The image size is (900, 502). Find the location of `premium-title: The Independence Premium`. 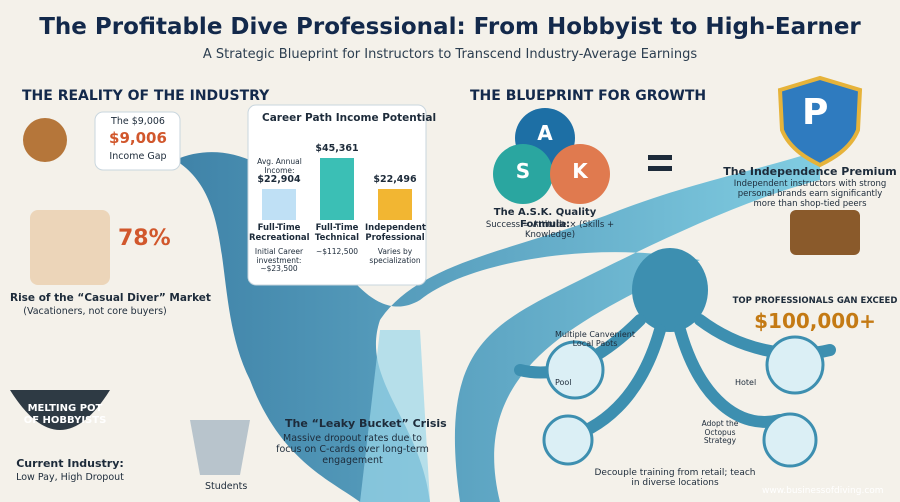

premium-title: The Independence Premium is located at coordinates (810, 171).